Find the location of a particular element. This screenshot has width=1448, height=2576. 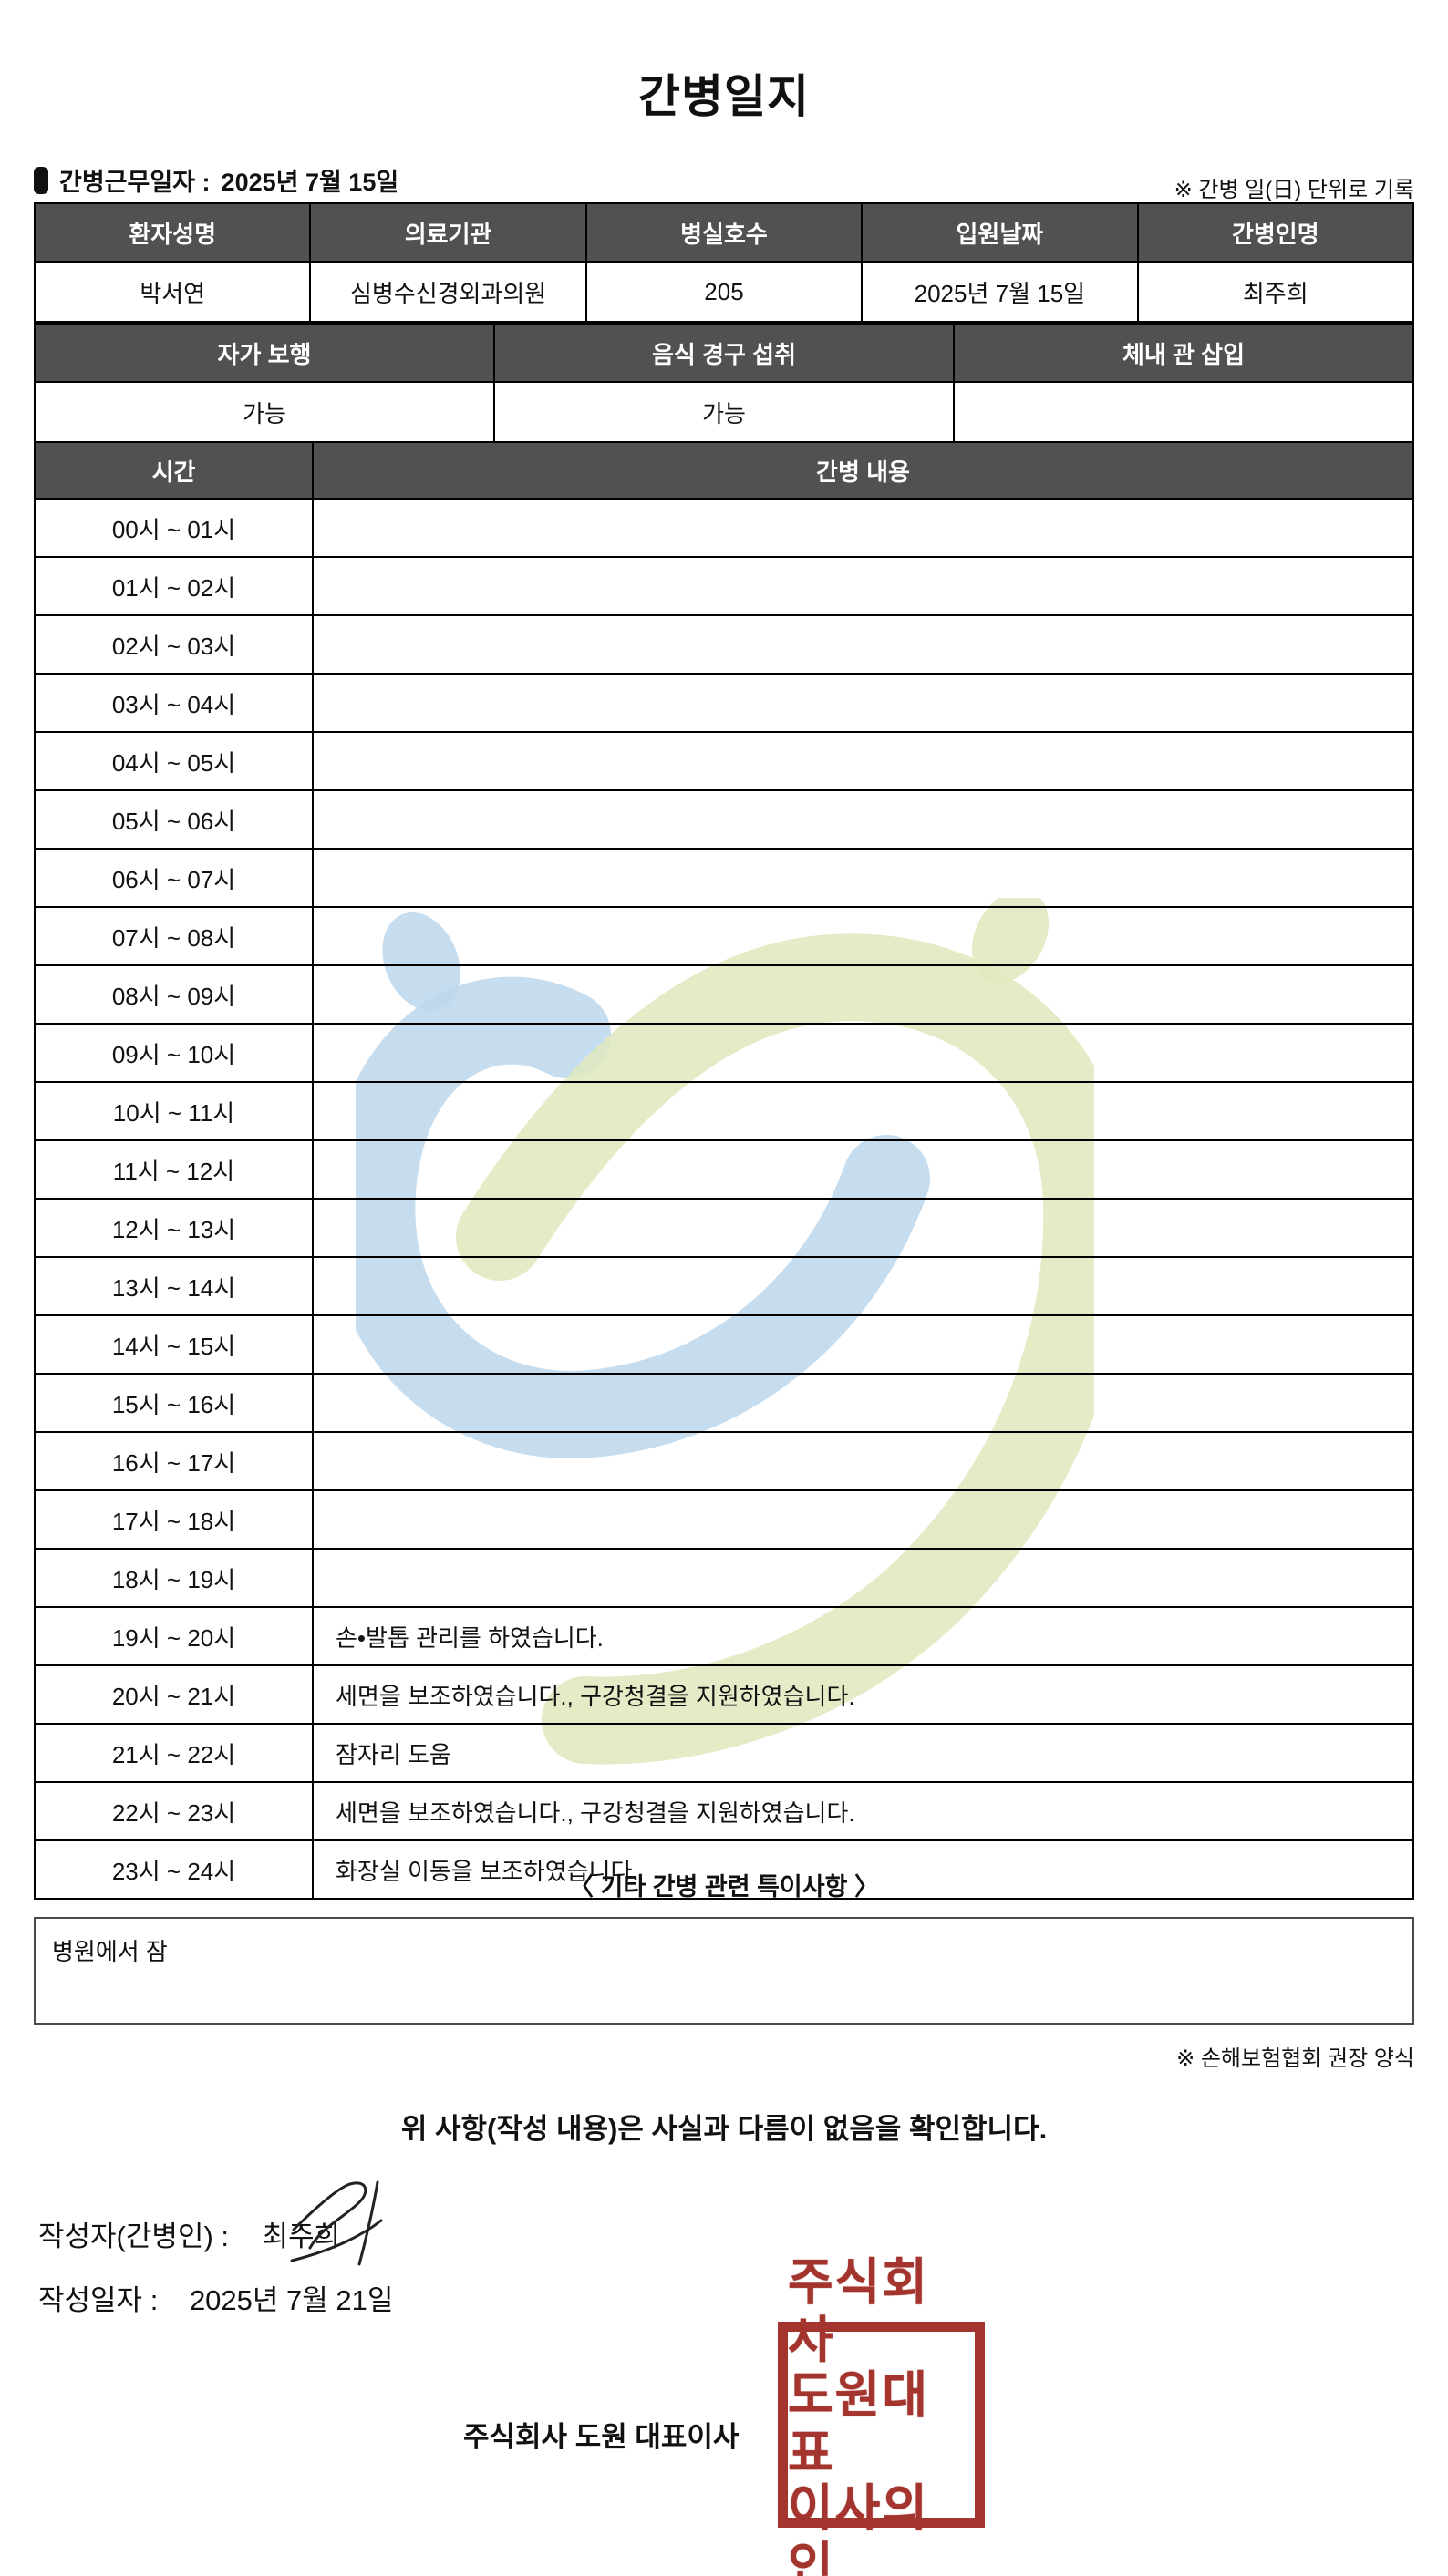

patient-status-table: 자가 보행 음식 경구 섭취 체내 관 삽입 가능 가능 is located at coordinates (724, 383).